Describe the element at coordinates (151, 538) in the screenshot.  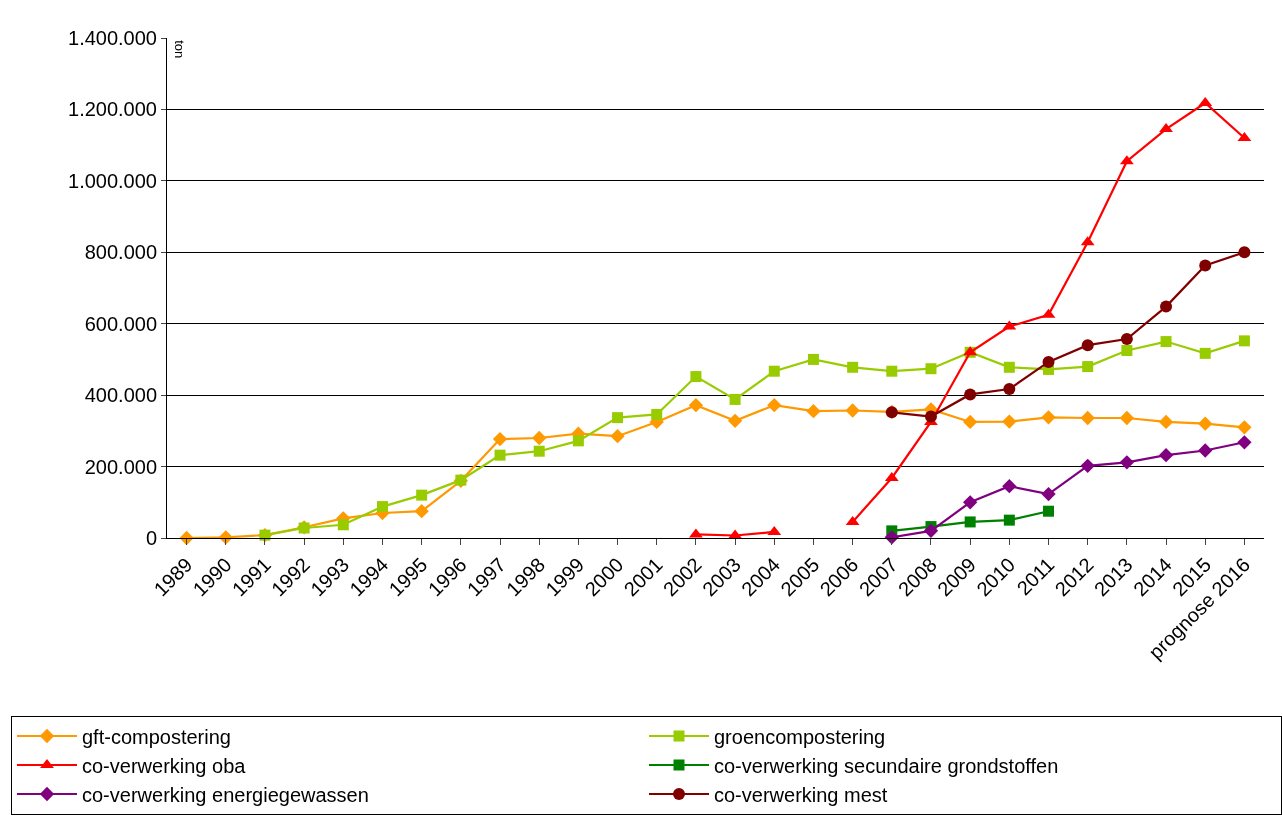
I see `y-tick-label: 0` at that location.